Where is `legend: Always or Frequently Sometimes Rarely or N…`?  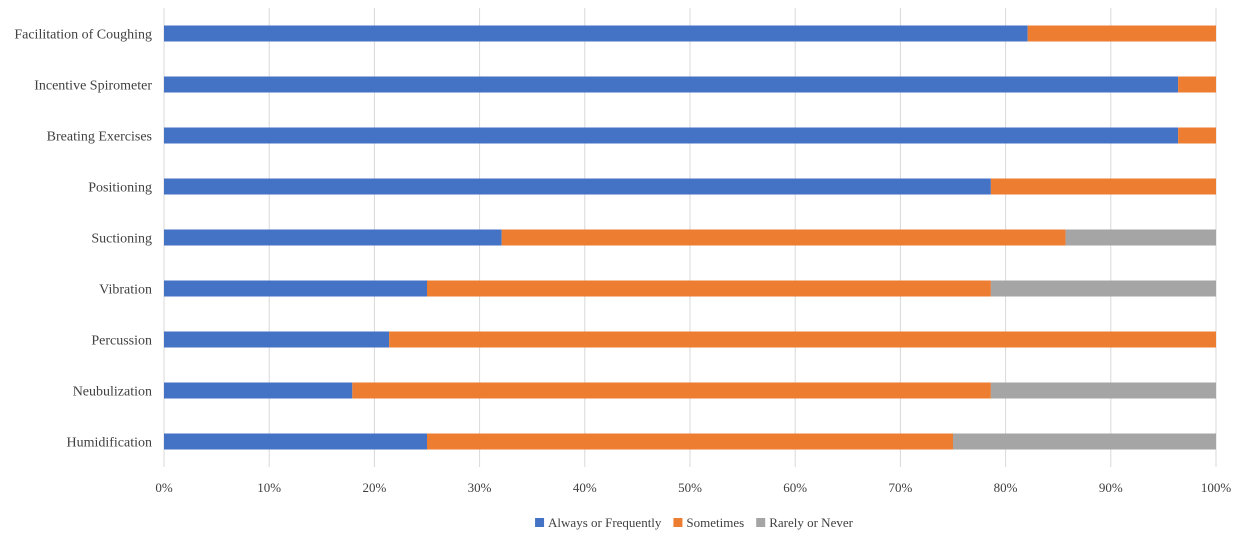 legend: Always or Frequently Sometimes Rarely or N… is located at coordinates (694, 522).